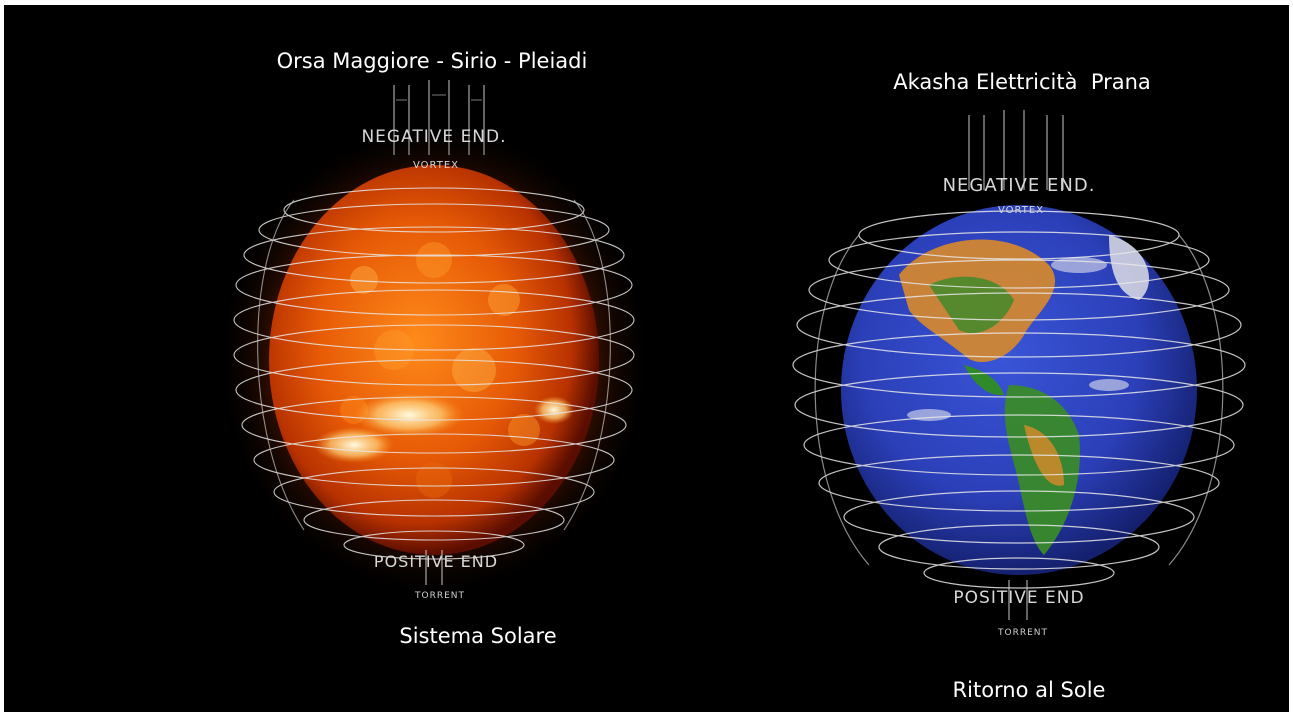  Describe the element at coordinates (1016, 150) in the screenshot. I see `top-pipes` at that location.